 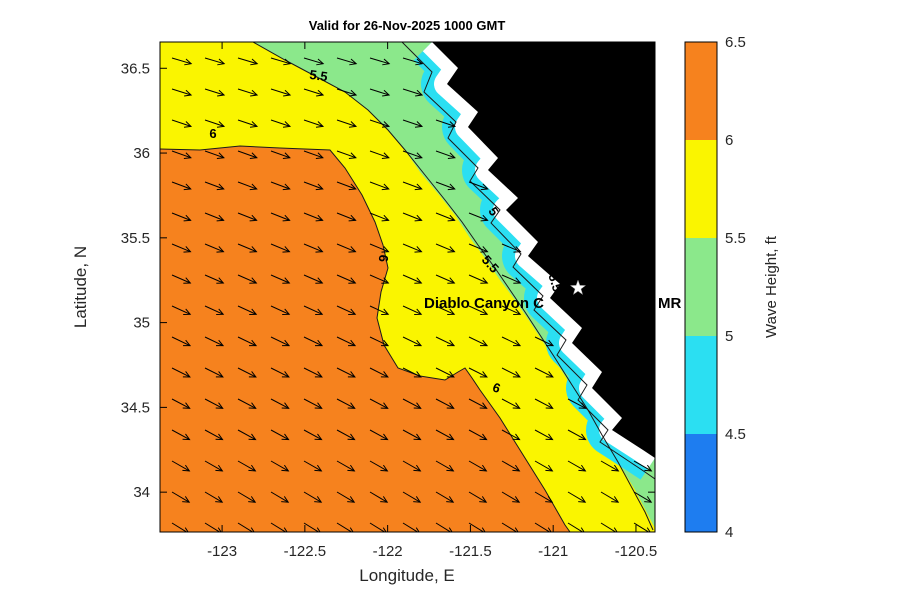 What do you see at coordinates (484, 303) in the screenshot?
I see `station-label-left: Diablo Canyon C` at bounding box center [484, 303].